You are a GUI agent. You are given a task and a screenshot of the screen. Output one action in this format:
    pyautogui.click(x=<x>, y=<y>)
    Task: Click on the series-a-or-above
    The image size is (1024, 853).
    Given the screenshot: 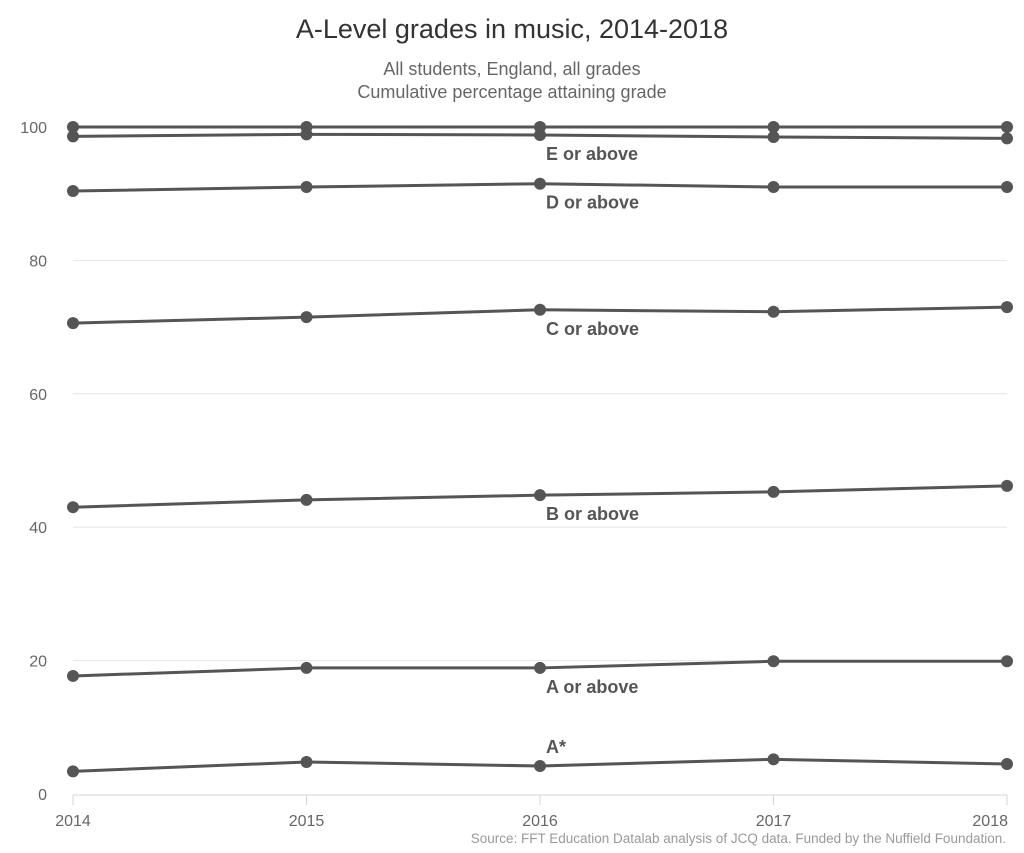 What is the action you would take?
    pyautogui.click(x=540, y=668)
    